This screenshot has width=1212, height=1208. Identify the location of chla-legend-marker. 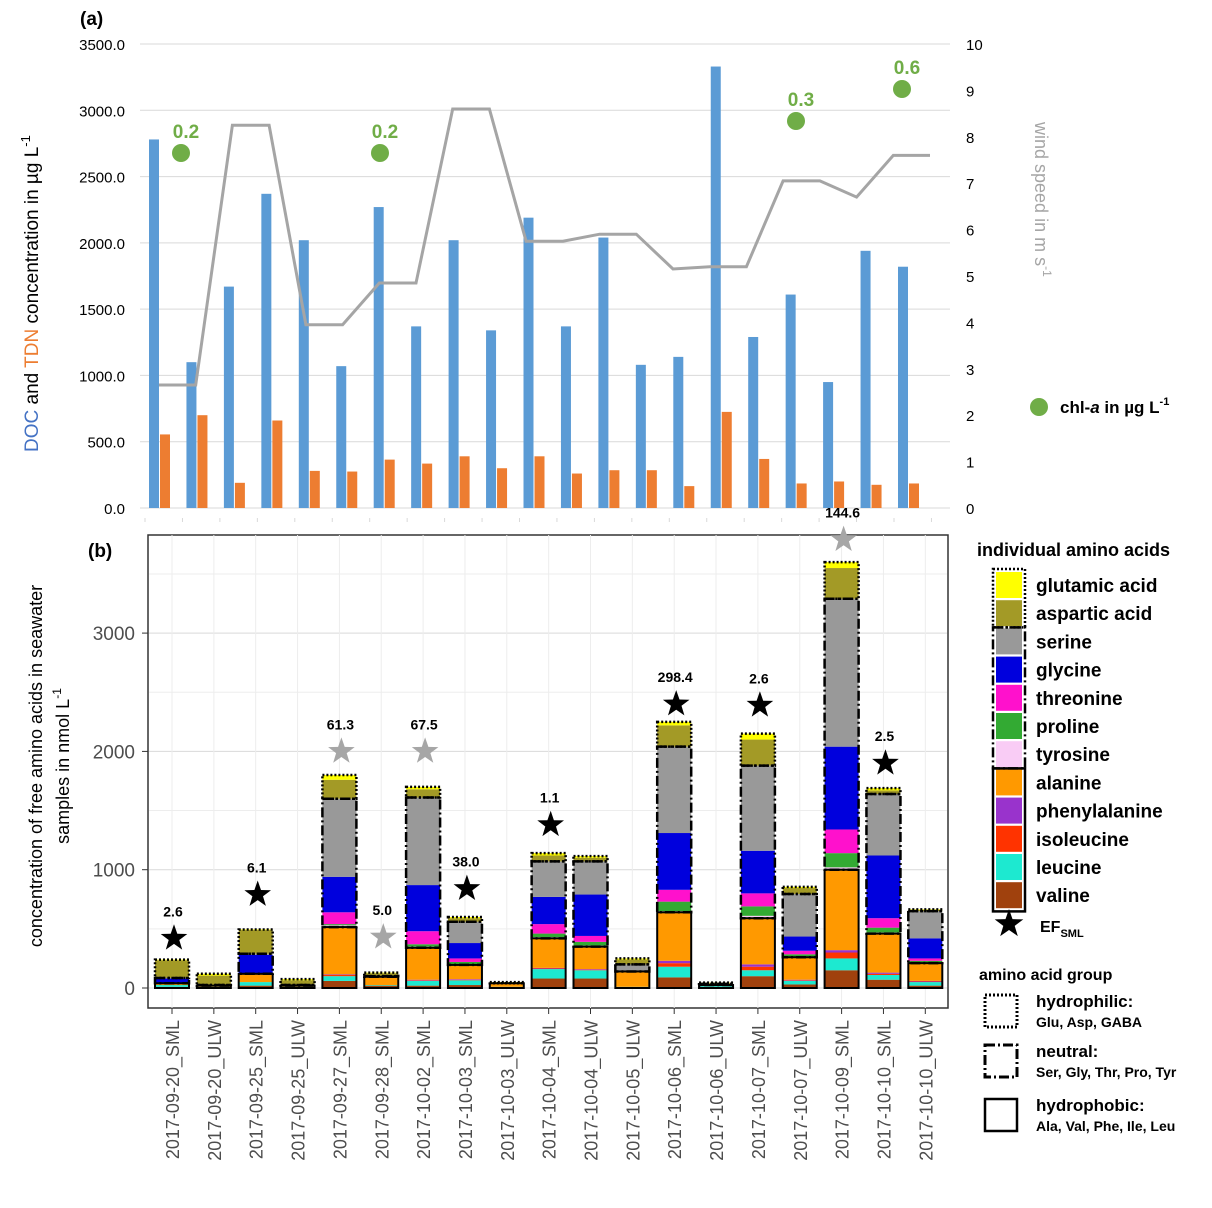
(1039, 407).